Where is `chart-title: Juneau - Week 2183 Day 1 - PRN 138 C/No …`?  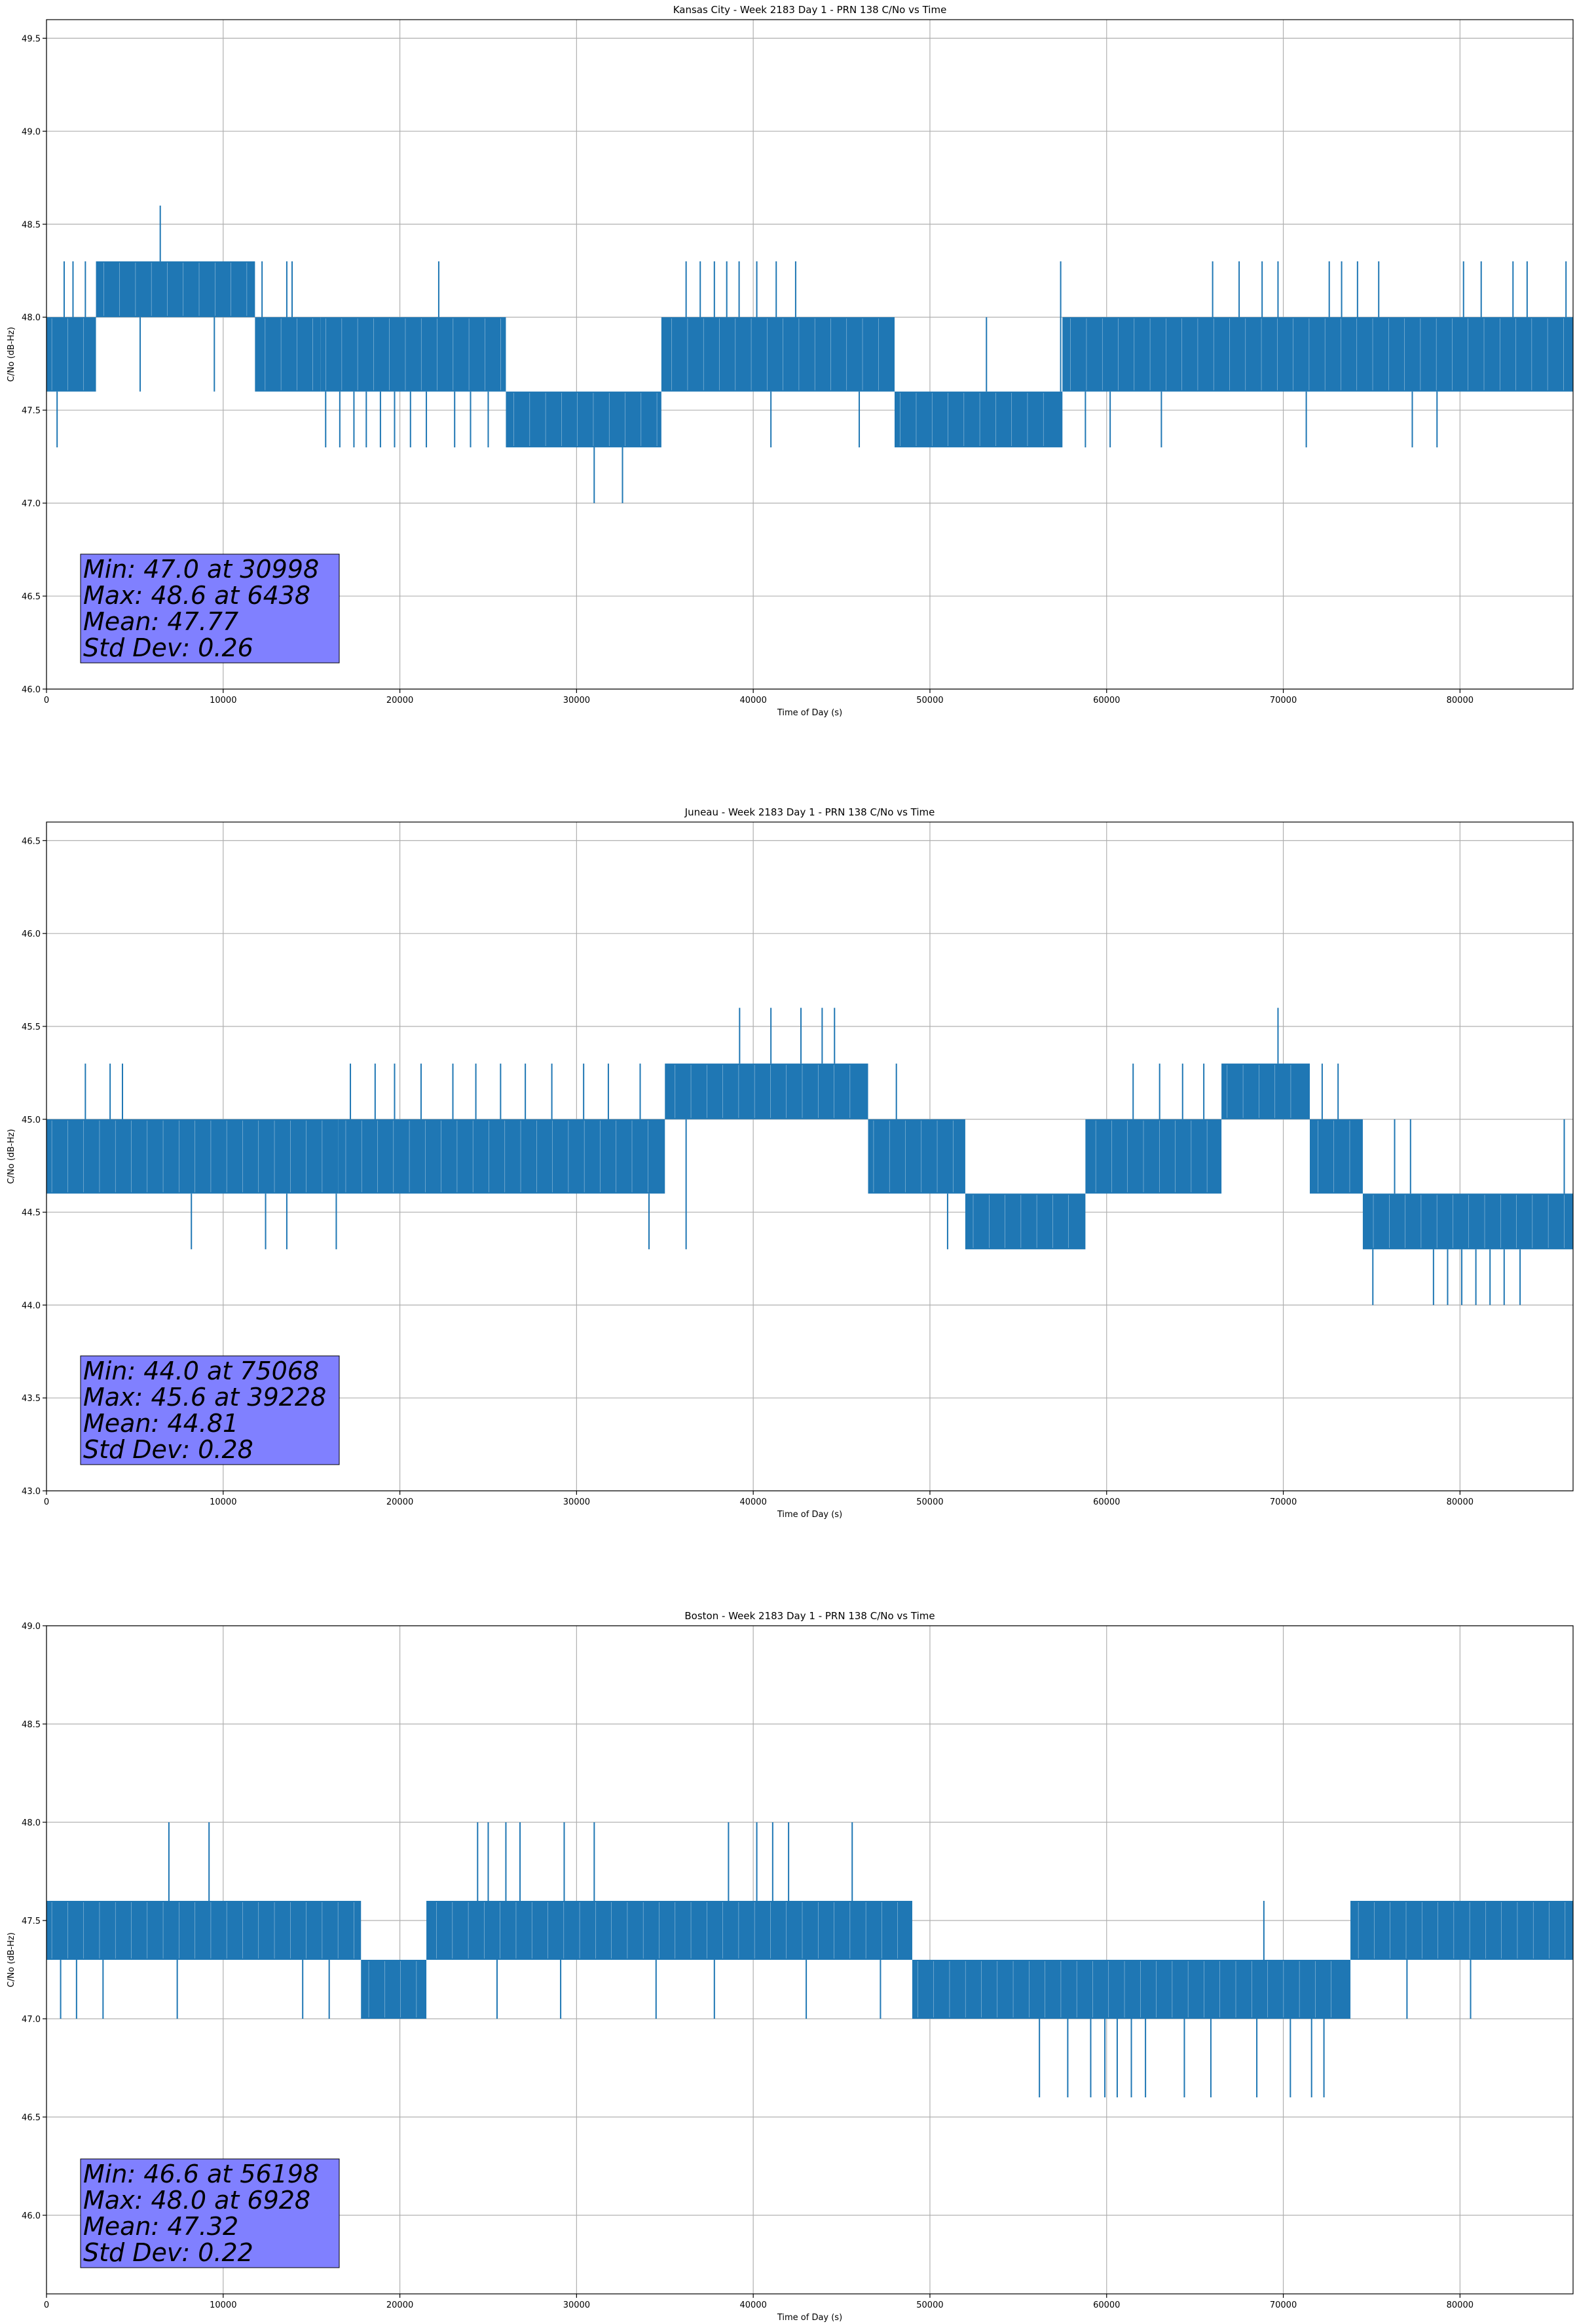 chart-title: Juneau - Week 2183 Day 1 - PRN 138 C/No … is located at coordinates (809, 812).